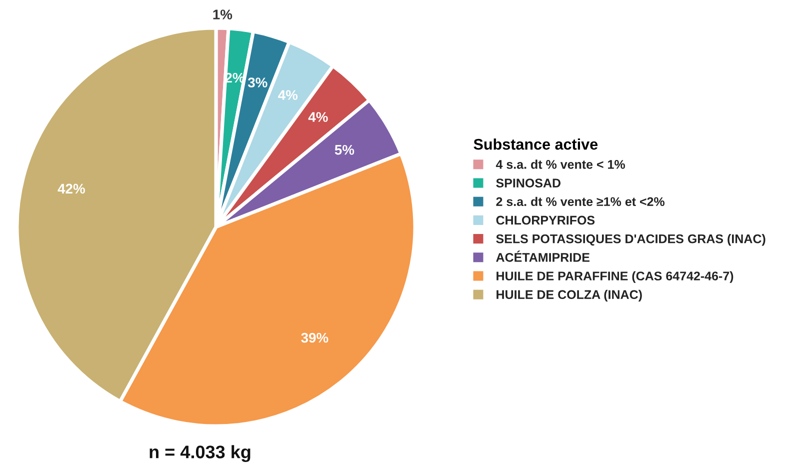 Image resolution: width=808 pixels, height=474 pixels. I want to click on data-label: 1%, so click(222, 15).